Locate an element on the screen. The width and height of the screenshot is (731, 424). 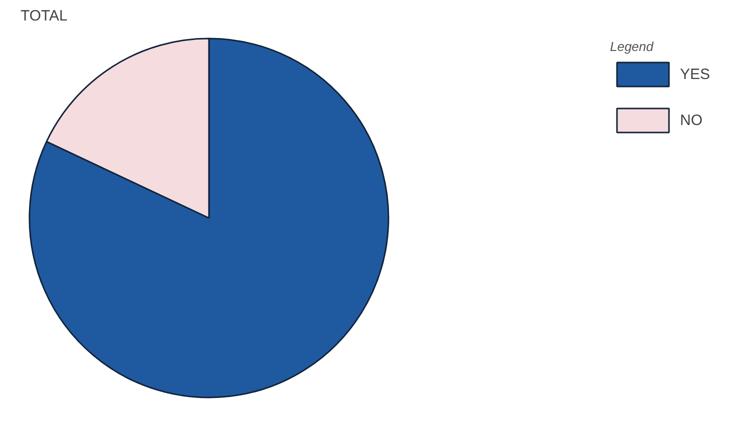
legend-label: YES is located at coordinates (695, 74).